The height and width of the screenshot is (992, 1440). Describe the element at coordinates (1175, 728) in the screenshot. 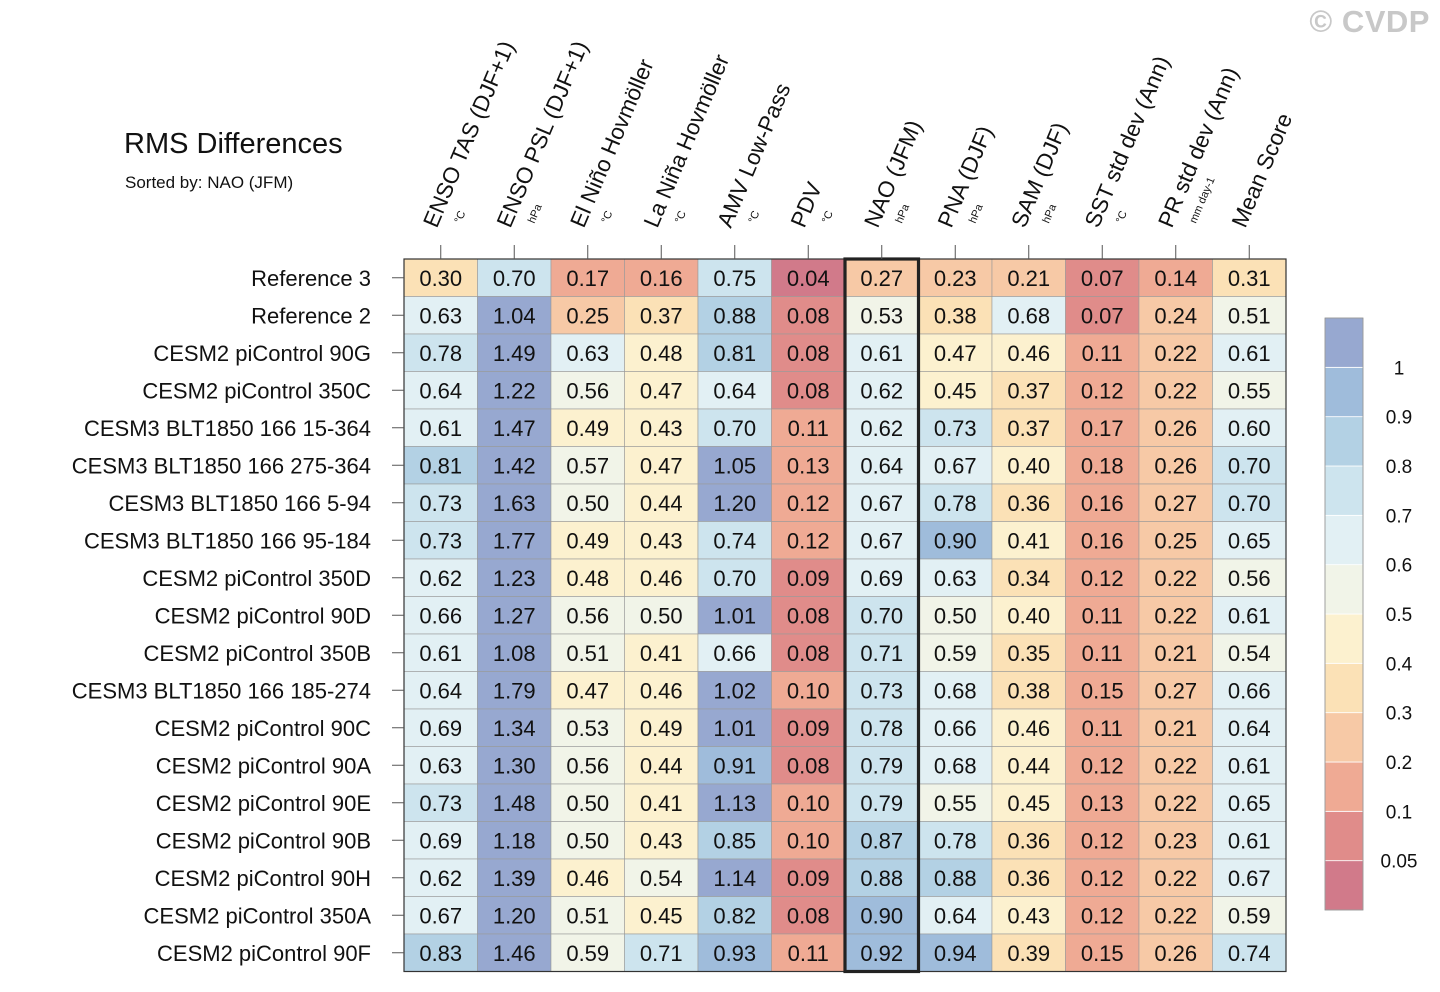

I see `cell-value: 0.21` at that location.